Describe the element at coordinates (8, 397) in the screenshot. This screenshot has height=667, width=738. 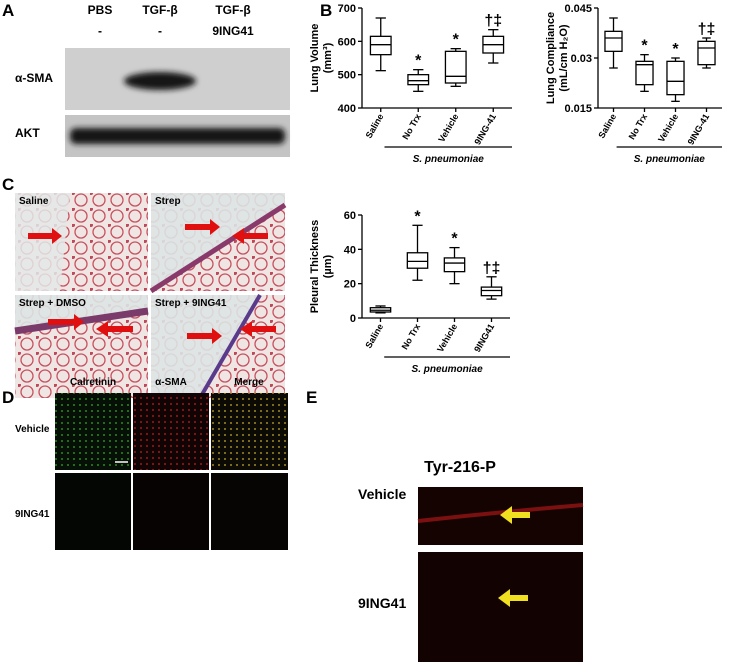
I see `panel-label: D` at that location.